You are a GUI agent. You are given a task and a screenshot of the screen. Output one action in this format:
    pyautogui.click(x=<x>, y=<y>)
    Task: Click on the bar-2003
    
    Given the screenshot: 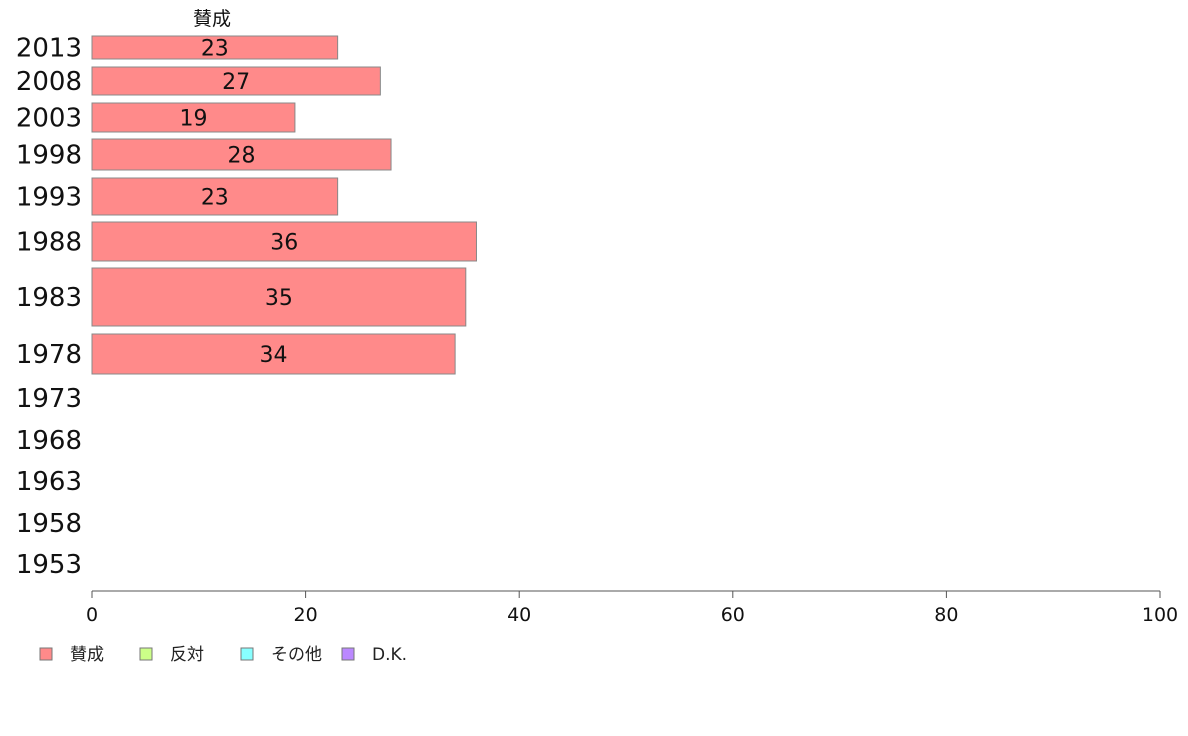 What is the action you would take?
    pyautogui.click(x=193, y=117)
    